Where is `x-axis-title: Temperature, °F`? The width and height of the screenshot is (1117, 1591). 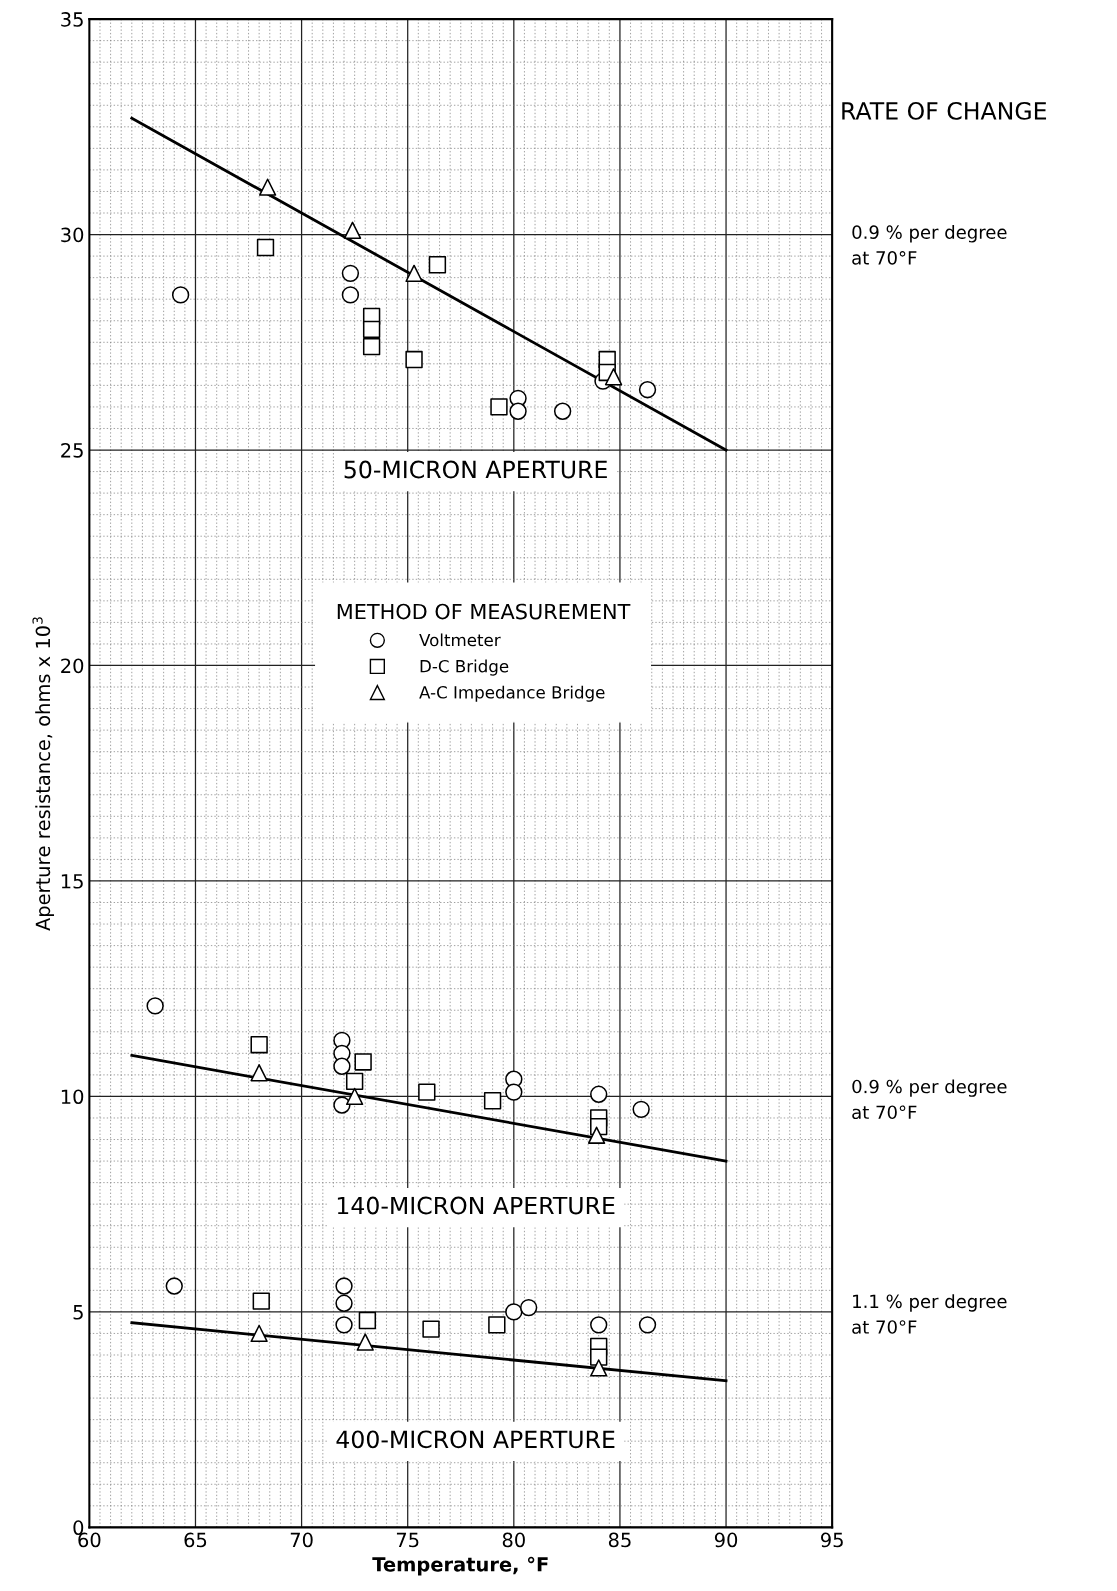 x-axis-title: Temperature, °F is located at coordinates (460, 1566).